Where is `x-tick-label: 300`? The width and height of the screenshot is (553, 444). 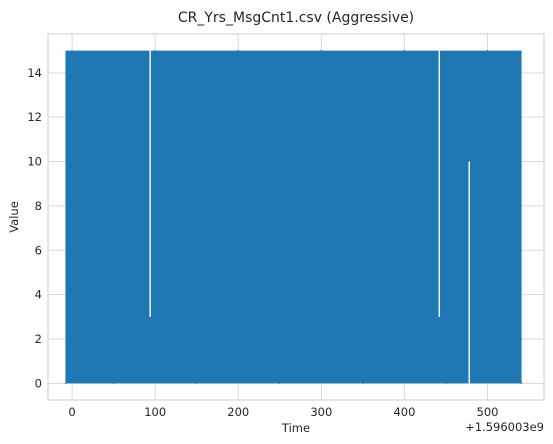 x-tick-label: 300 is located at coordinates (321, 412).